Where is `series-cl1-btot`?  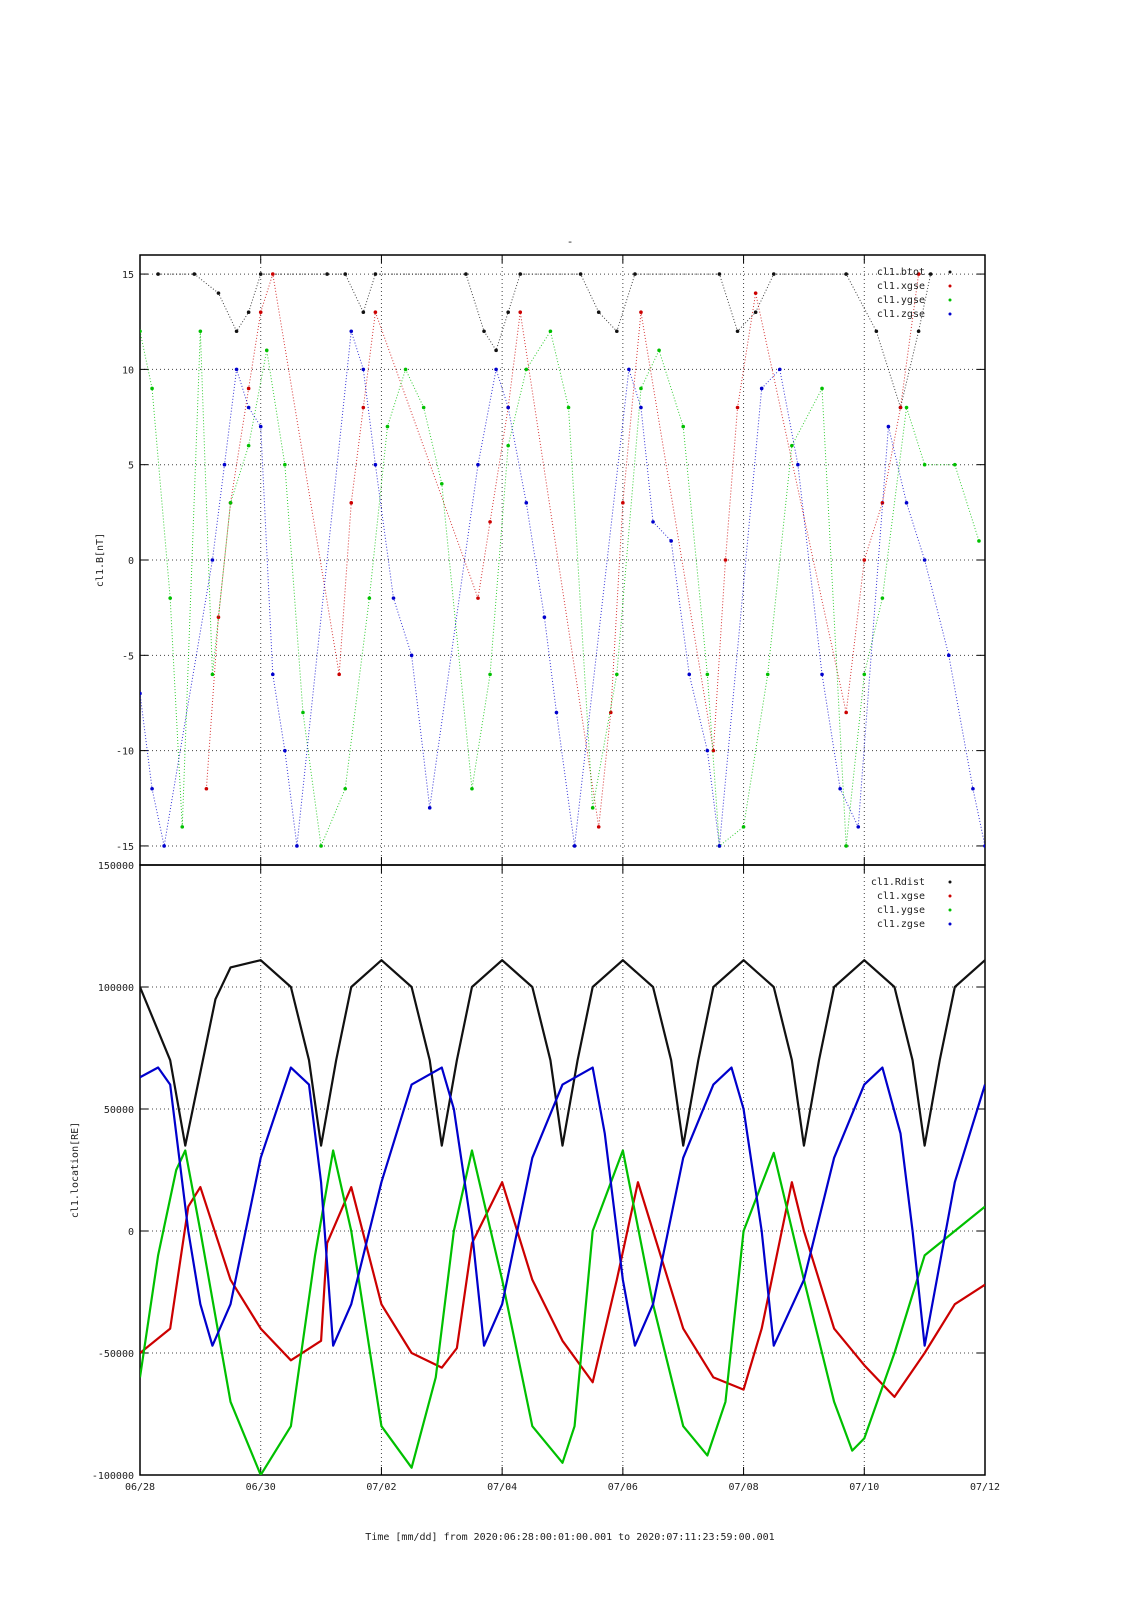 series-cl1-btot is located at coordinates (544, 341).